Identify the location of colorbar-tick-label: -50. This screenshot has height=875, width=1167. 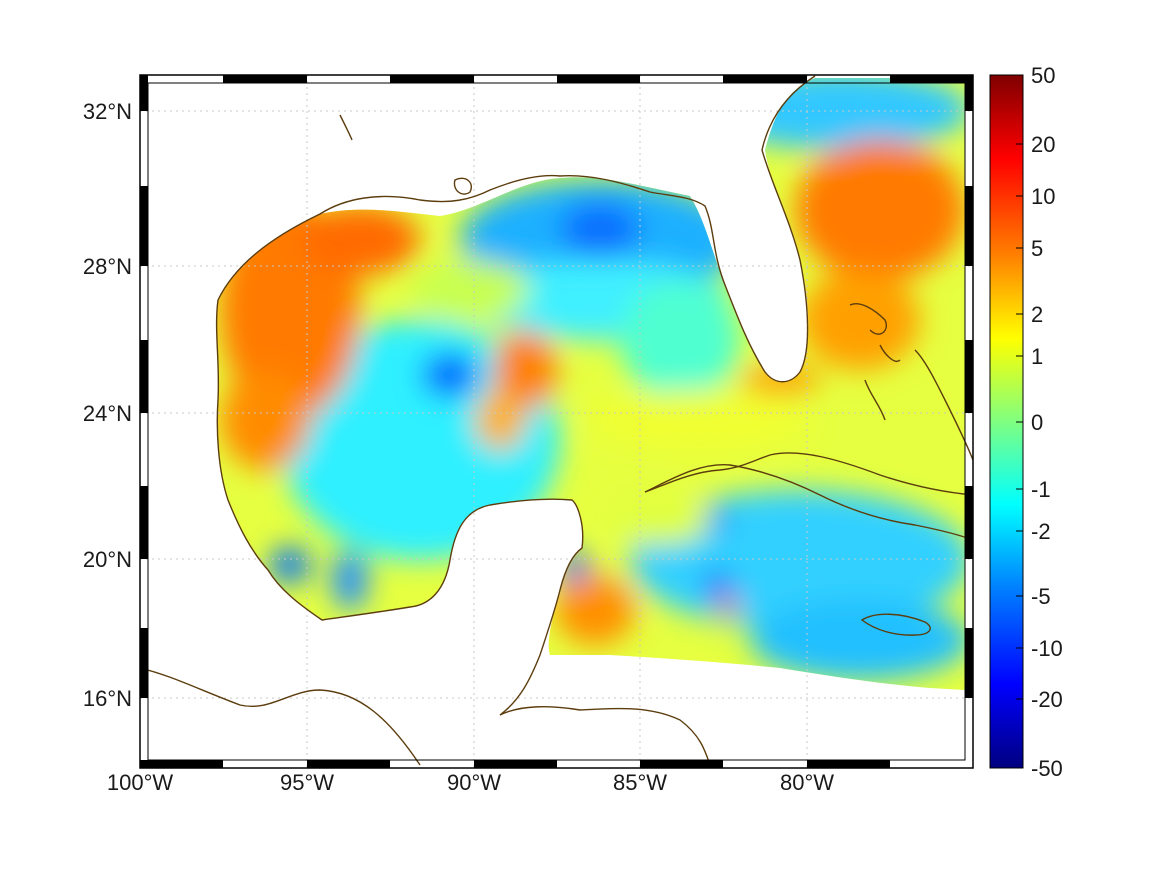
(1047, 768).